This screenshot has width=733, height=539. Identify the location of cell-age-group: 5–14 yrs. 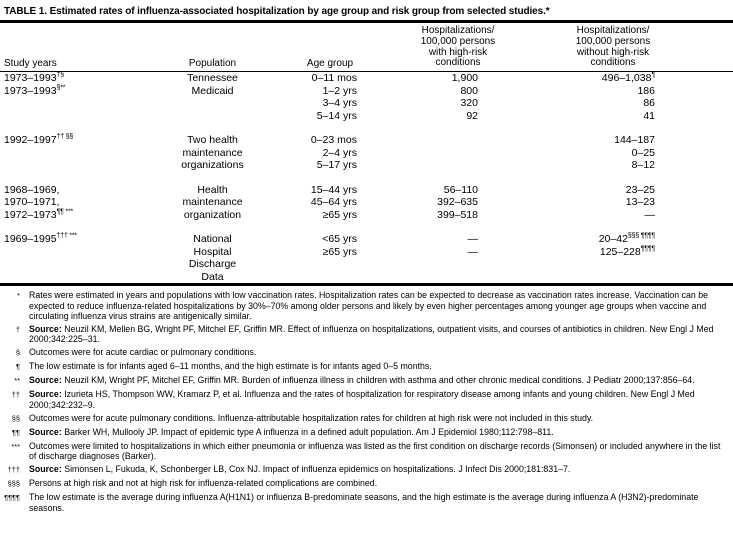
(336, 115).